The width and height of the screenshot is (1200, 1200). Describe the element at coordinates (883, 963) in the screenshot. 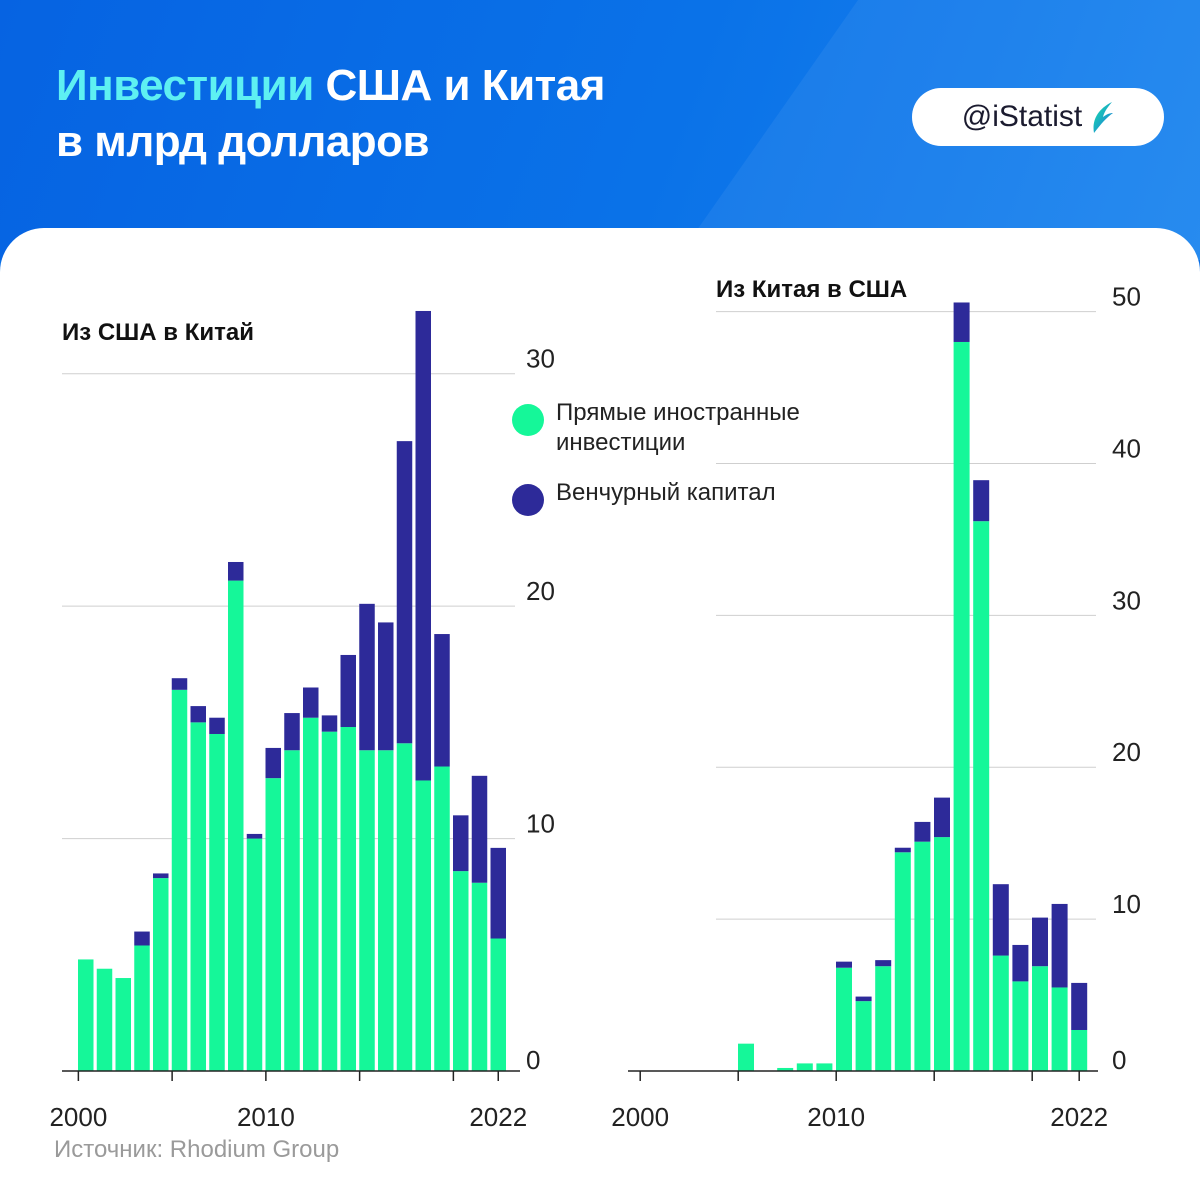

I see `china-to-us-bar-vc-2012` at that location.